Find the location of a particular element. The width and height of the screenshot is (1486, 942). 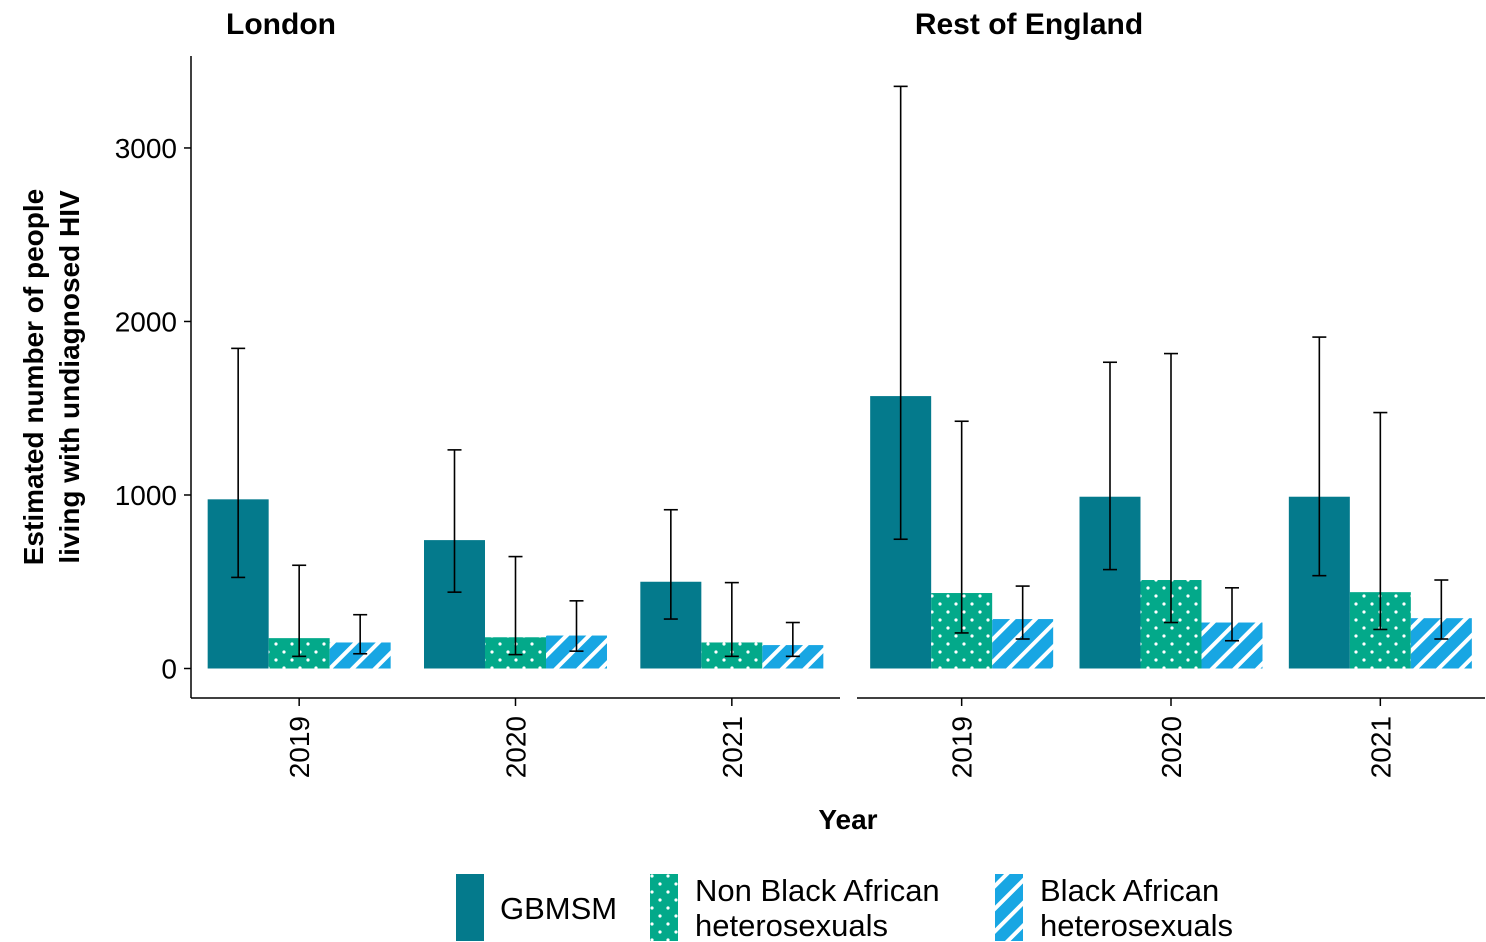

panel-title: Rest of England is located at coordinates (1029, 24).